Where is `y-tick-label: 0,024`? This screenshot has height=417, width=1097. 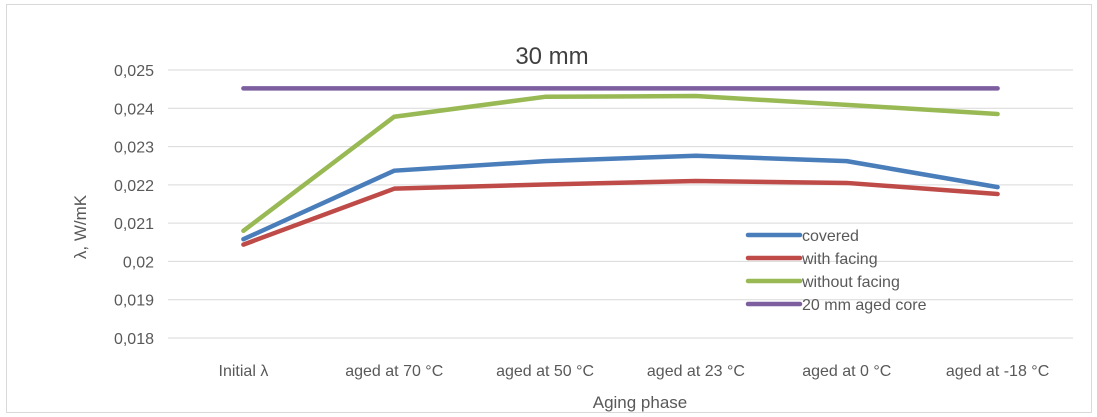 y-tick-label: 0,024 is located at coordinates (134, 109).